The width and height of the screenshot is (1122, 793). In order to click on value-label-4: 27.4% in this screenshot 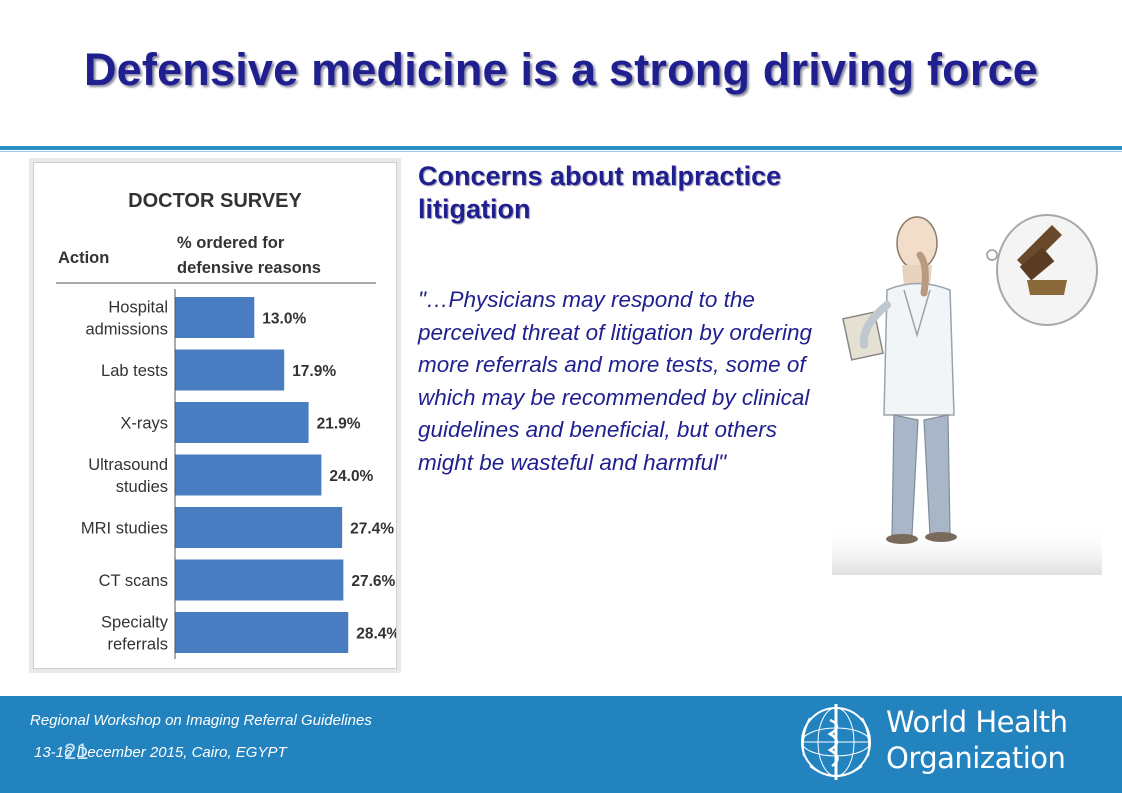, I will do `click(372, 529)`.